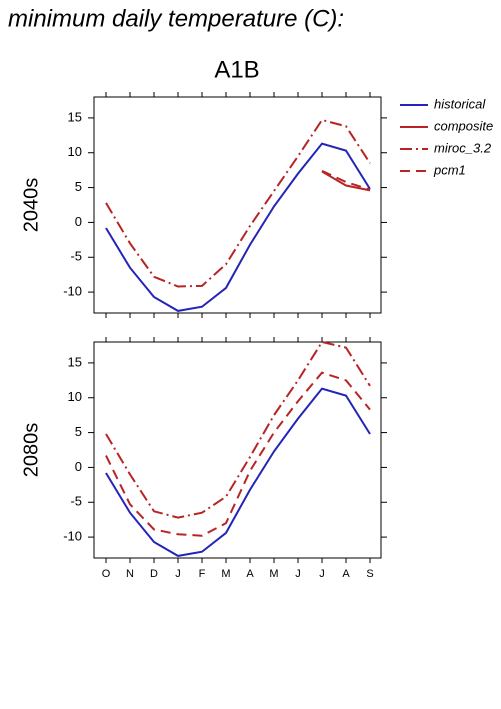  I want to click on chart-title: A1B, so click(236, 69).